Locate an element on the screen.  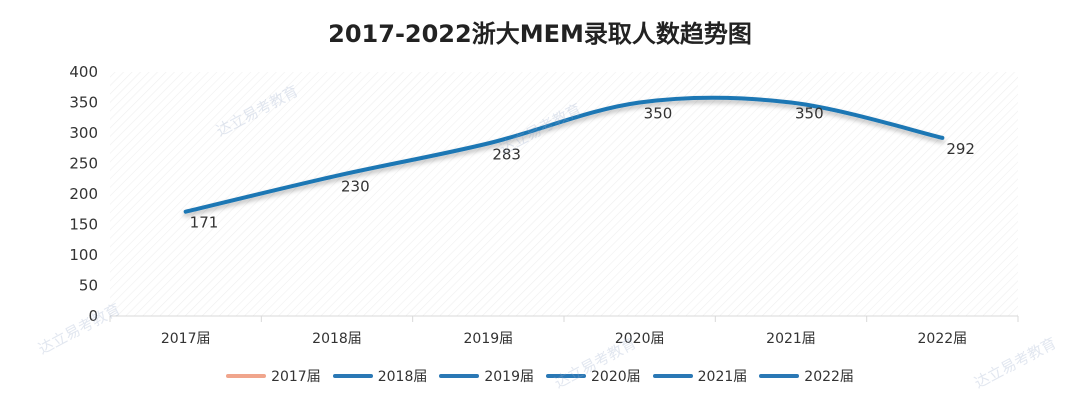
legend-label: 2018届 is located at coordinates (402, 377).